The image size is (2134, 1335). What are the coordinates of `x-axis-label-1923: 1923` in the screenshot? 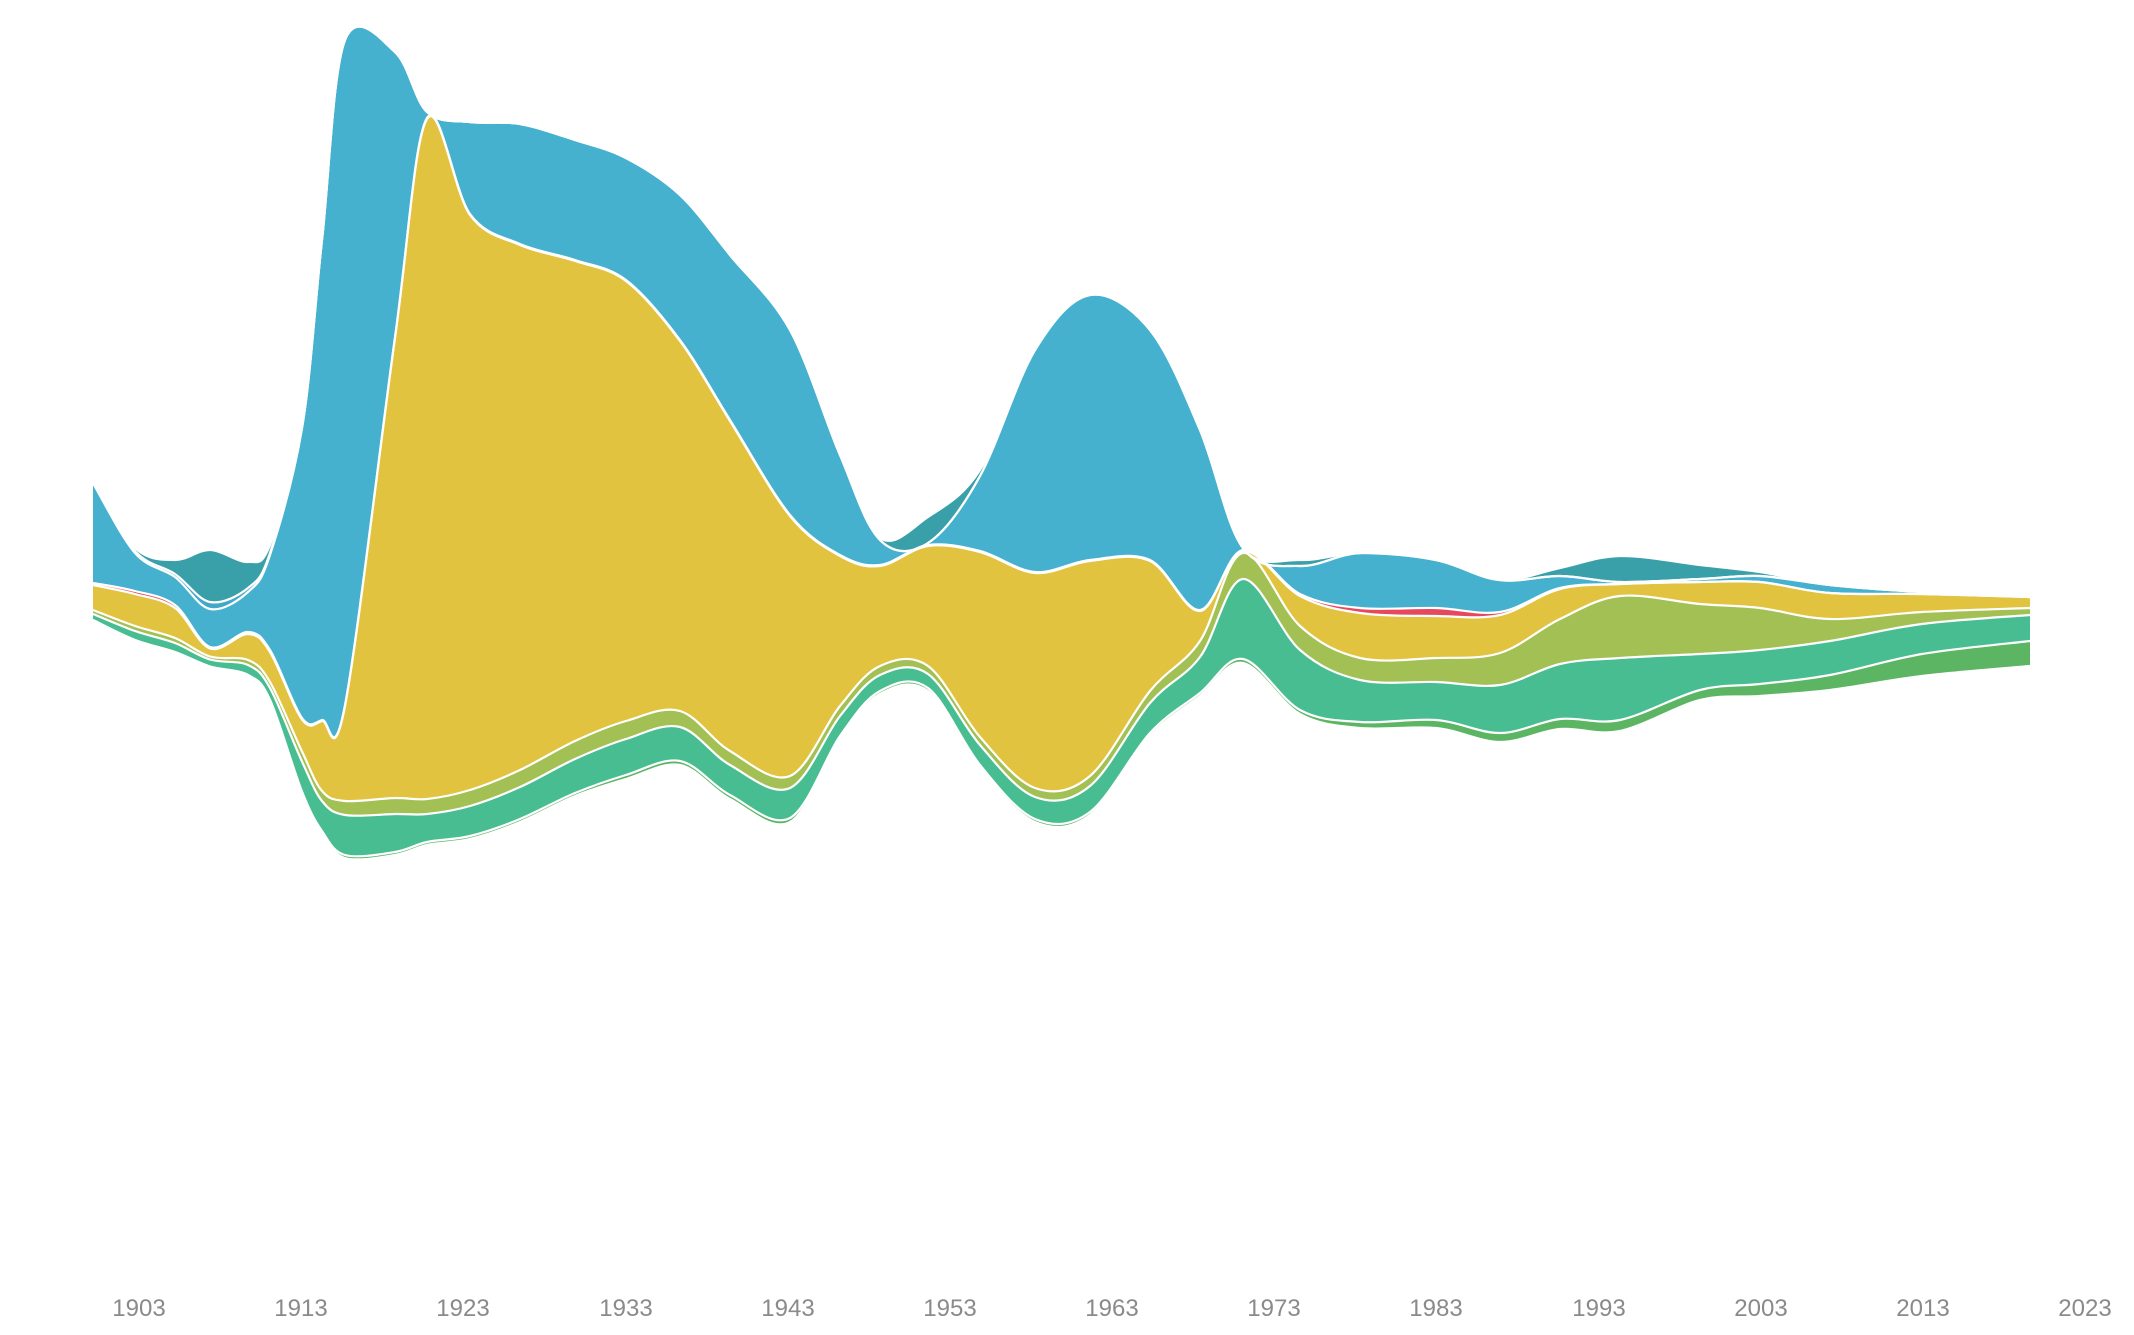 It's located at (462, 1308).